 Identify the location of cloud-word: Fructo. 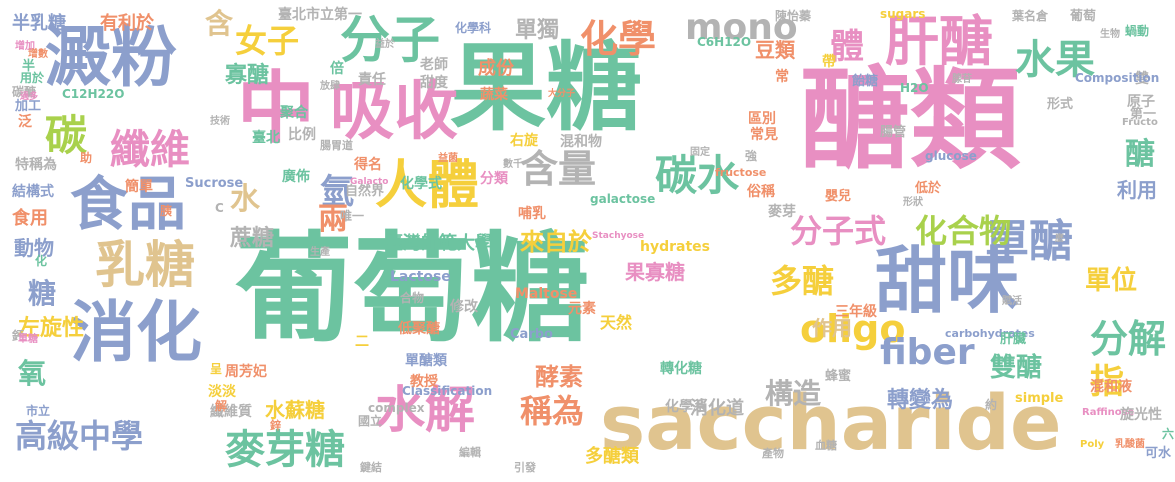
(1140, 122).